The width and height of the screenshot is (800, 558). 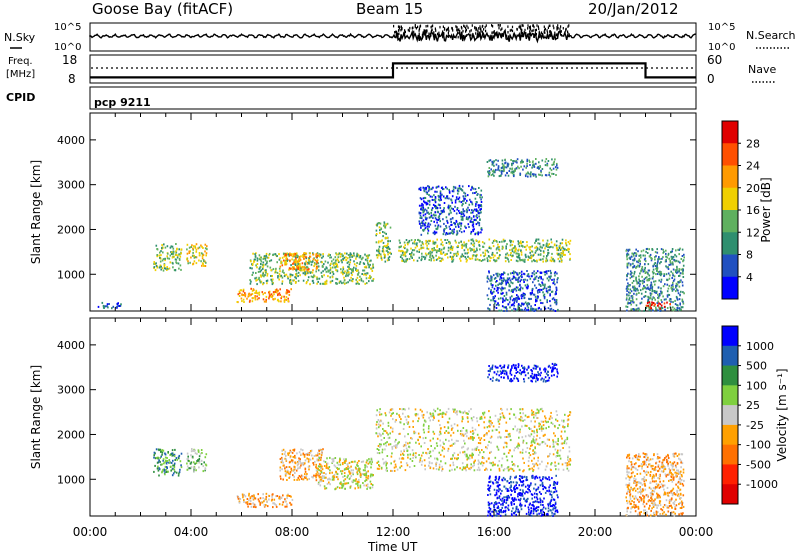 What do you see at coordinates (67, 27) in the screenshot?
I see `nsky-tick-top: 10^5` at bounding box center [67, 27].